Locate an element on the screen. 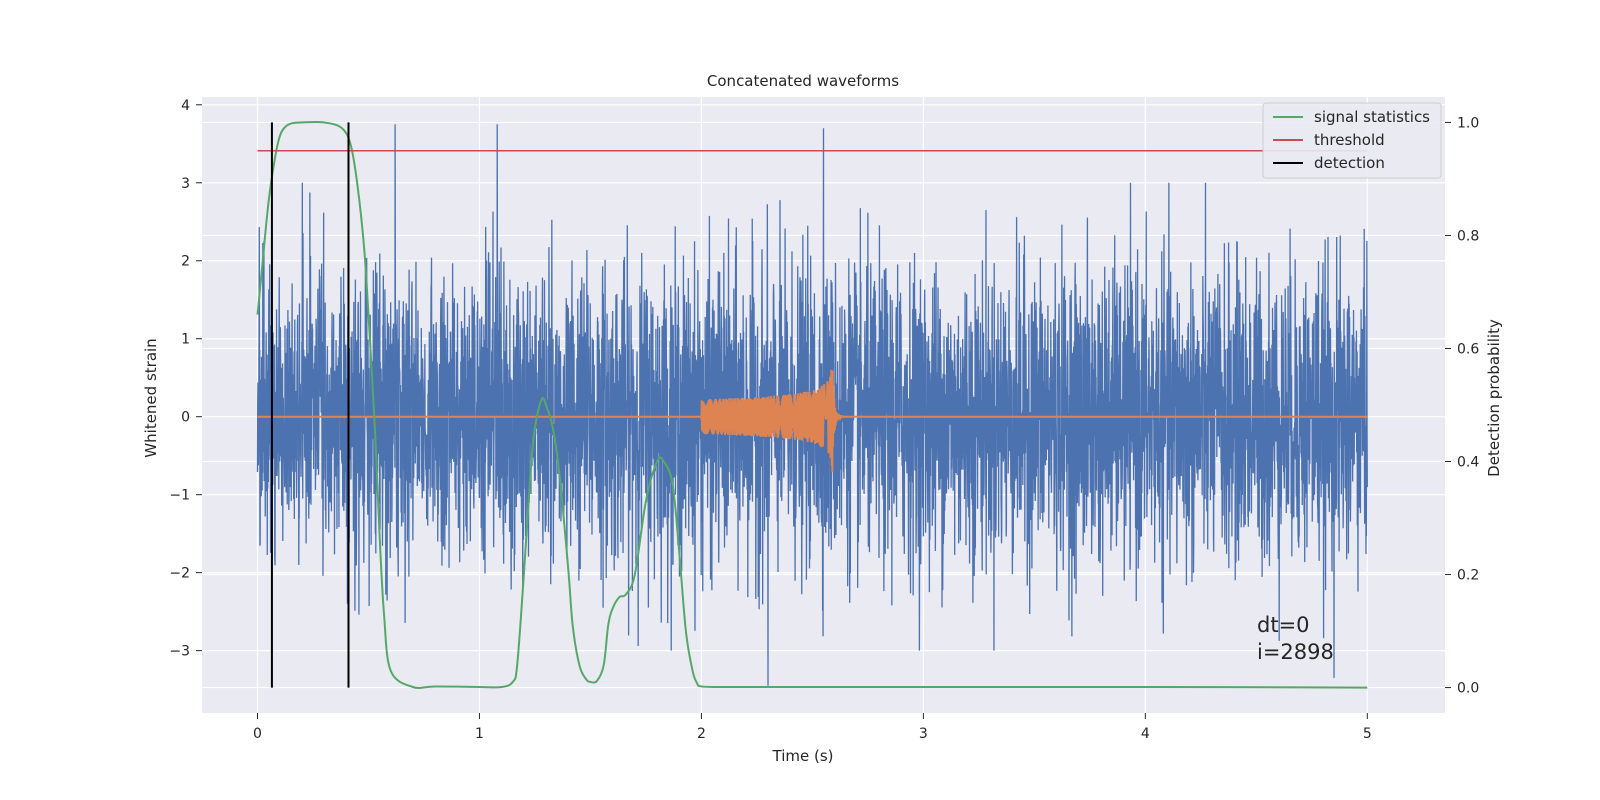 Image resolution: width=1600 pixels, height=800 pixels. legend-box is located at coordinates (1352, 140).